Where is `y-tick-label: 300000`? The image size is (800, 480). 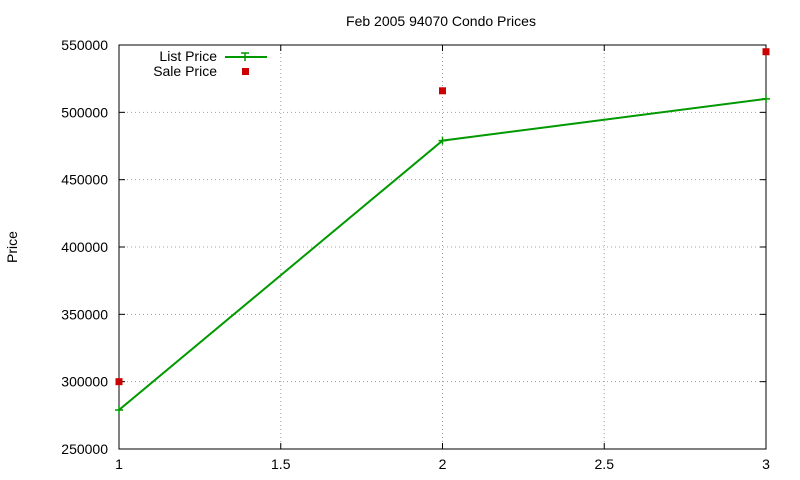
y-tick-label: 300000 is located at coordinates (84, 382).